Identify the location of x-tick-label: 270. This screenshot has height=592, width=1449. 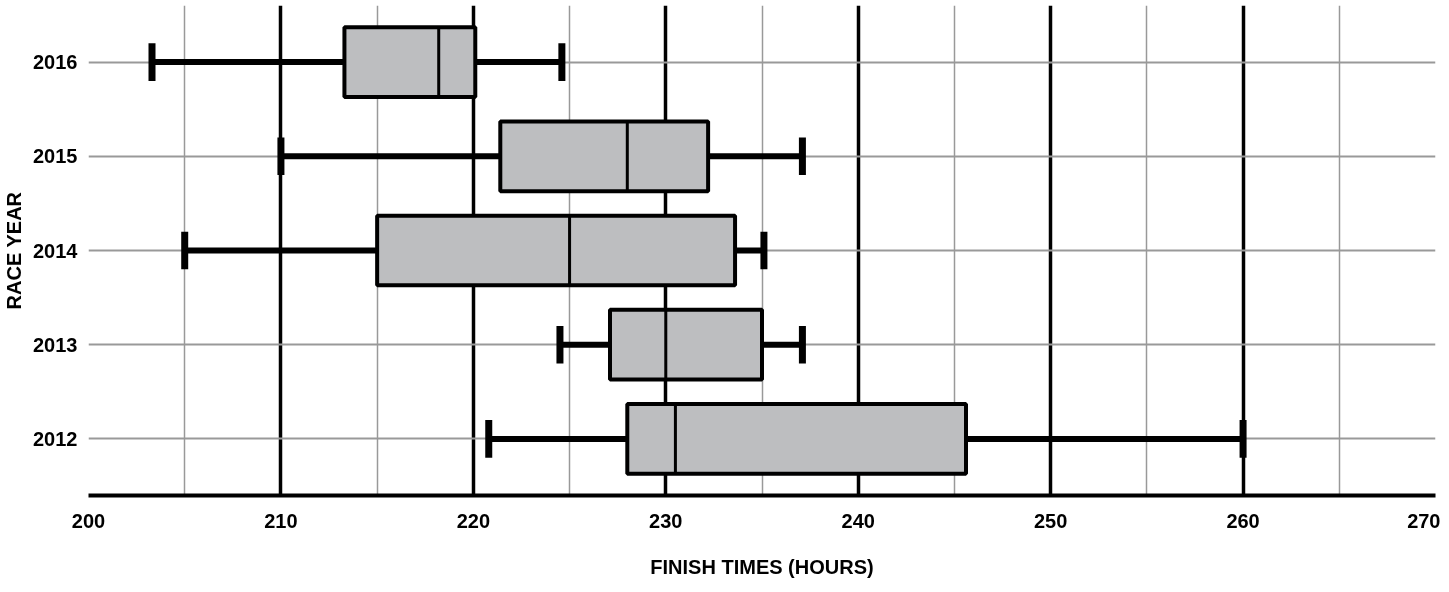
(1424, 520).